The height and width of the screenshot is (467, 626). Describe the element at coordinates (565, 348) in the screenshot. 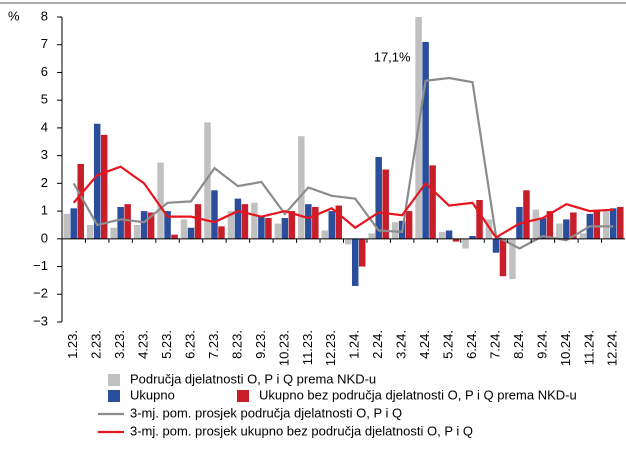

I see `x-tick-label: 10.24.` at that location.